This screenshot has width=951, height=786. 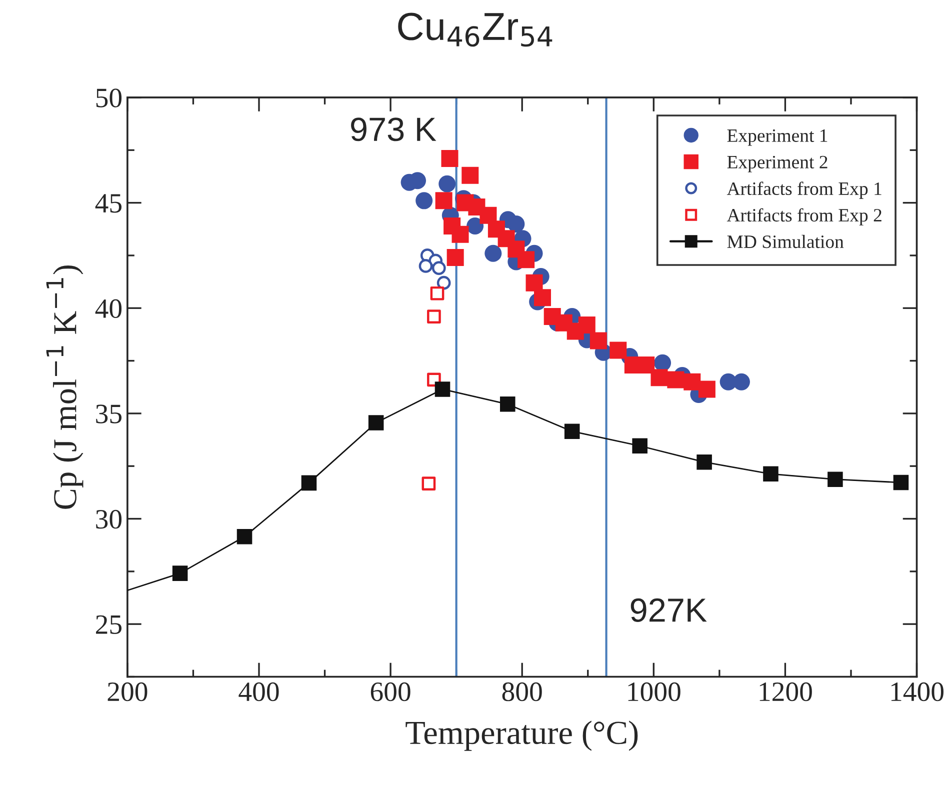 What do you see at coordinates (475, 29) in the screenshot?
I see `chart-title: Cu$_{46}$Zr$_{54}$` at bounding box center [475, 29].